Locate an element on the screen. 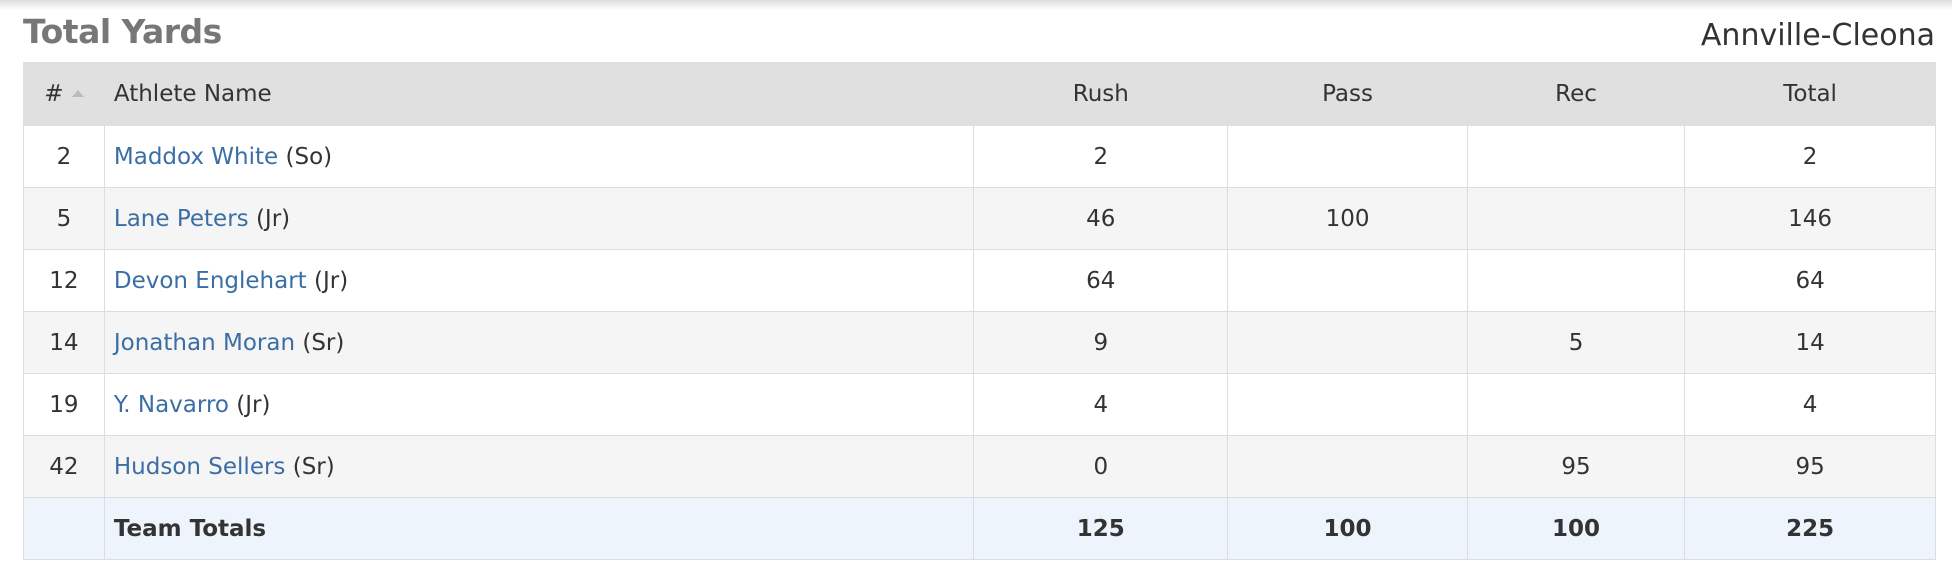 This screenshot has width=1952, height=578. athlete-link: Devon Englehart is located at coordinates (210, 280).